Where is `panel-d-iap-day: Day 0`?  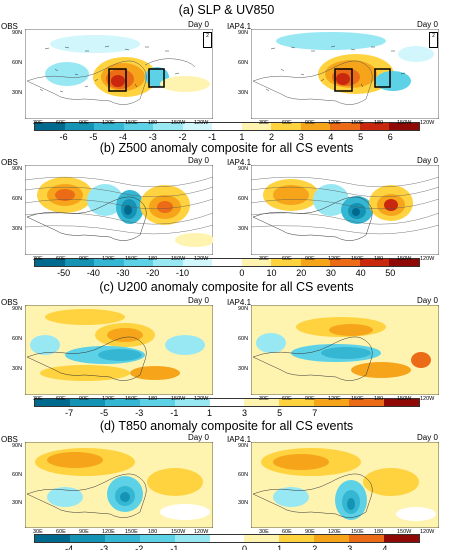 panel-d-iap-day: Day 0 is located at coordinates (427, 437).